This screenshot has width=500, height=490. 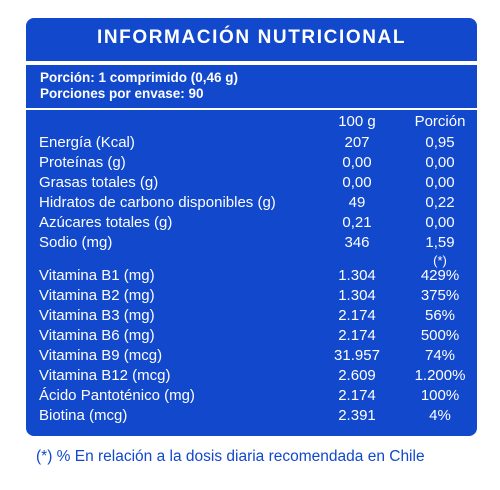 What do you see at coordinates (251, 276) in the screenshot?
I see `vitamin-row: Vitamina B1 (mg) 1.304 429%` at bounding box center [251, 276].